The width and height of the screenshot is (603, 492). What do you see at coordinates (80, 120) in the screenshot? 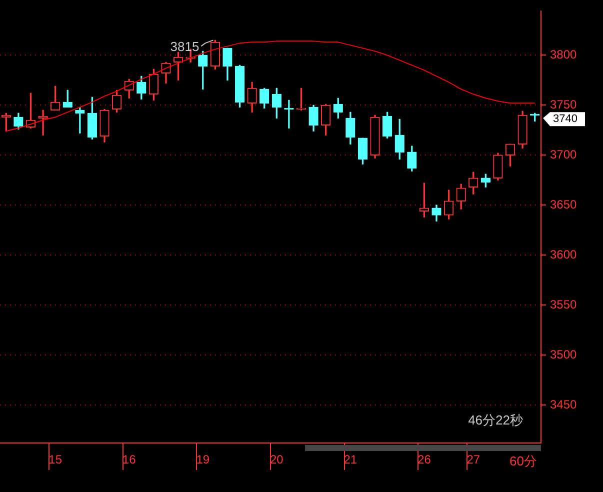
I see `candlestick` at bounding box center [80, 120].